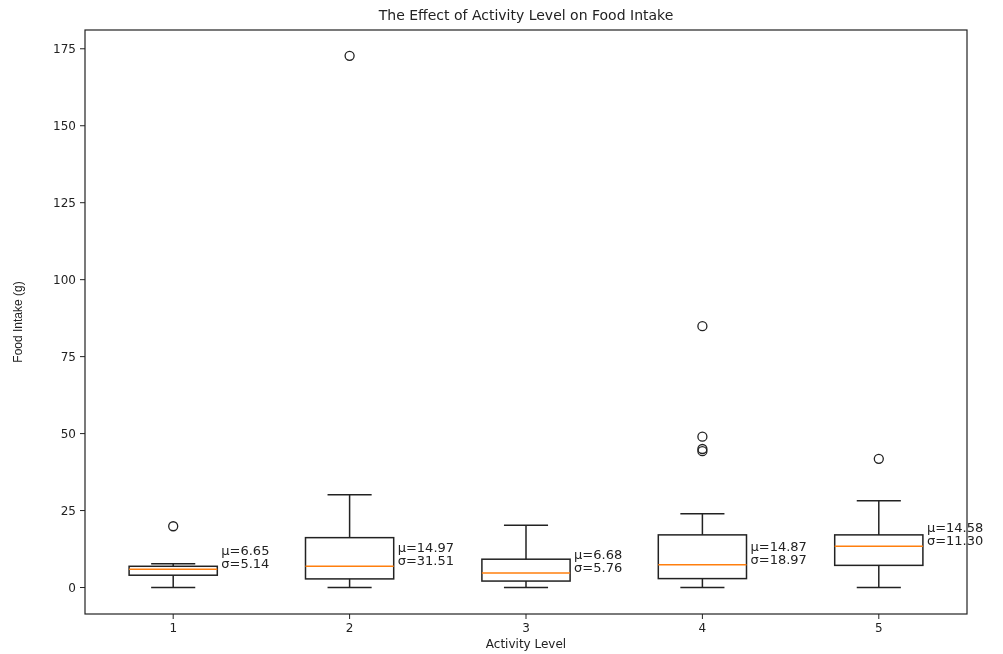 The height and width of the screenshot is (654, 1003). I want to click on y-tick-label: 125, so click(64, 202).